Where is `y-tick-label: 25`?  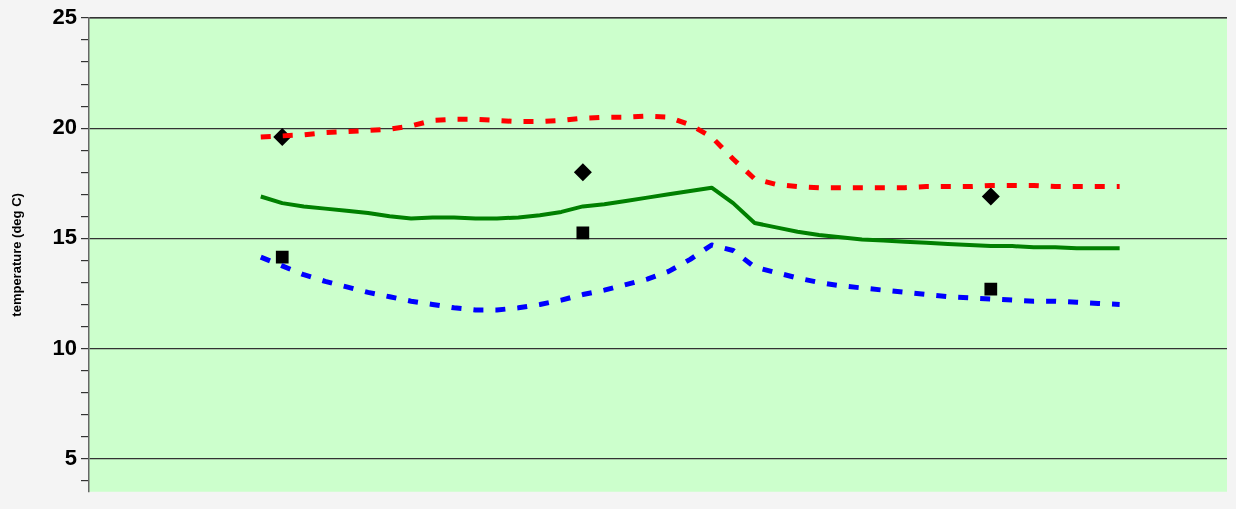
y-tick-label: 25 is located at coordinates (64, 17).